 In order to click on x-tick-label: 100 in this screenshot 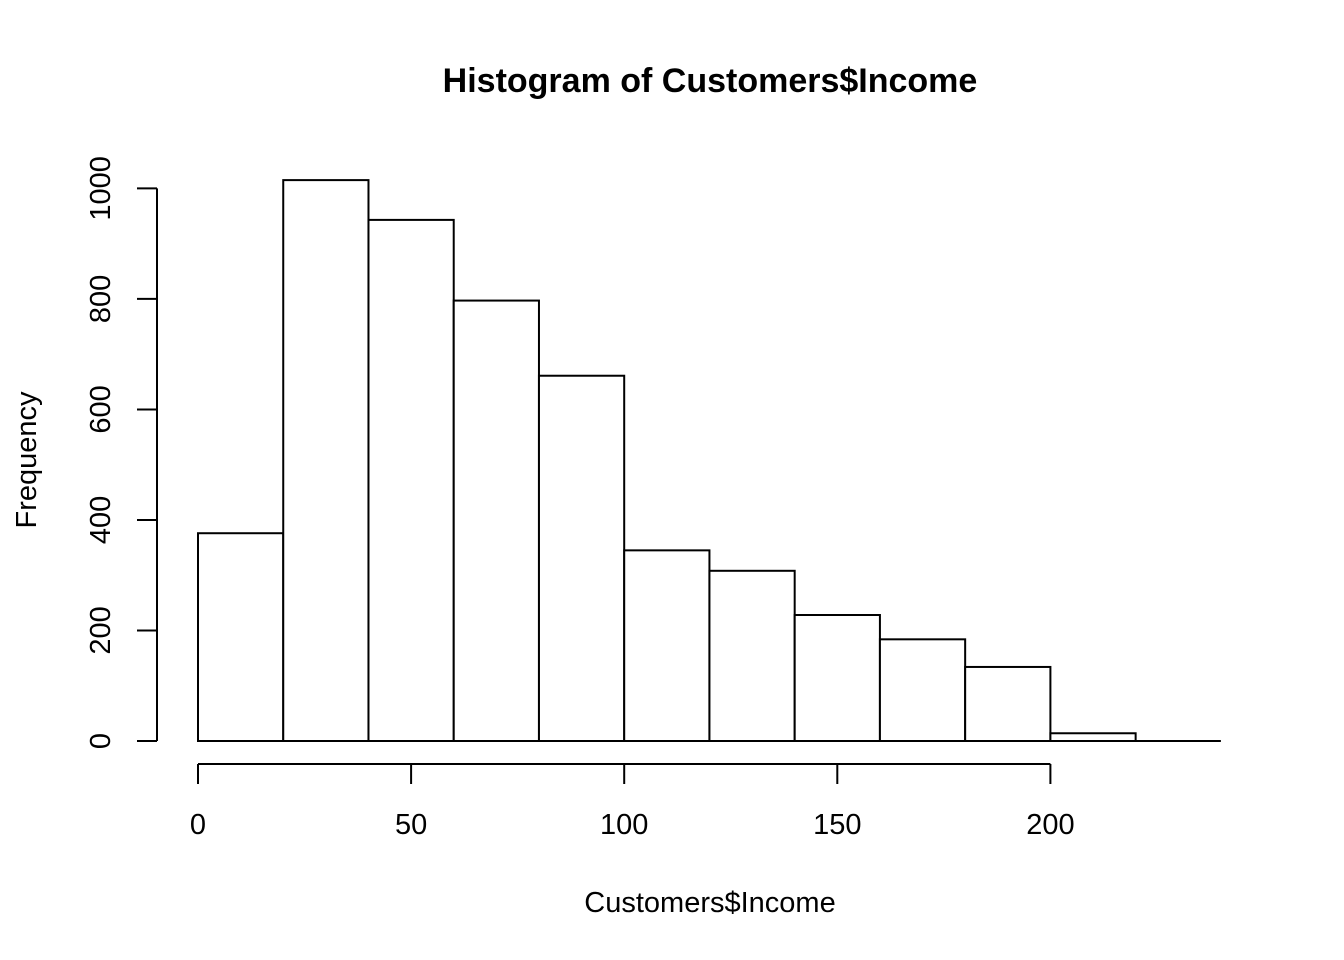, I will do `click(624, 825)`.